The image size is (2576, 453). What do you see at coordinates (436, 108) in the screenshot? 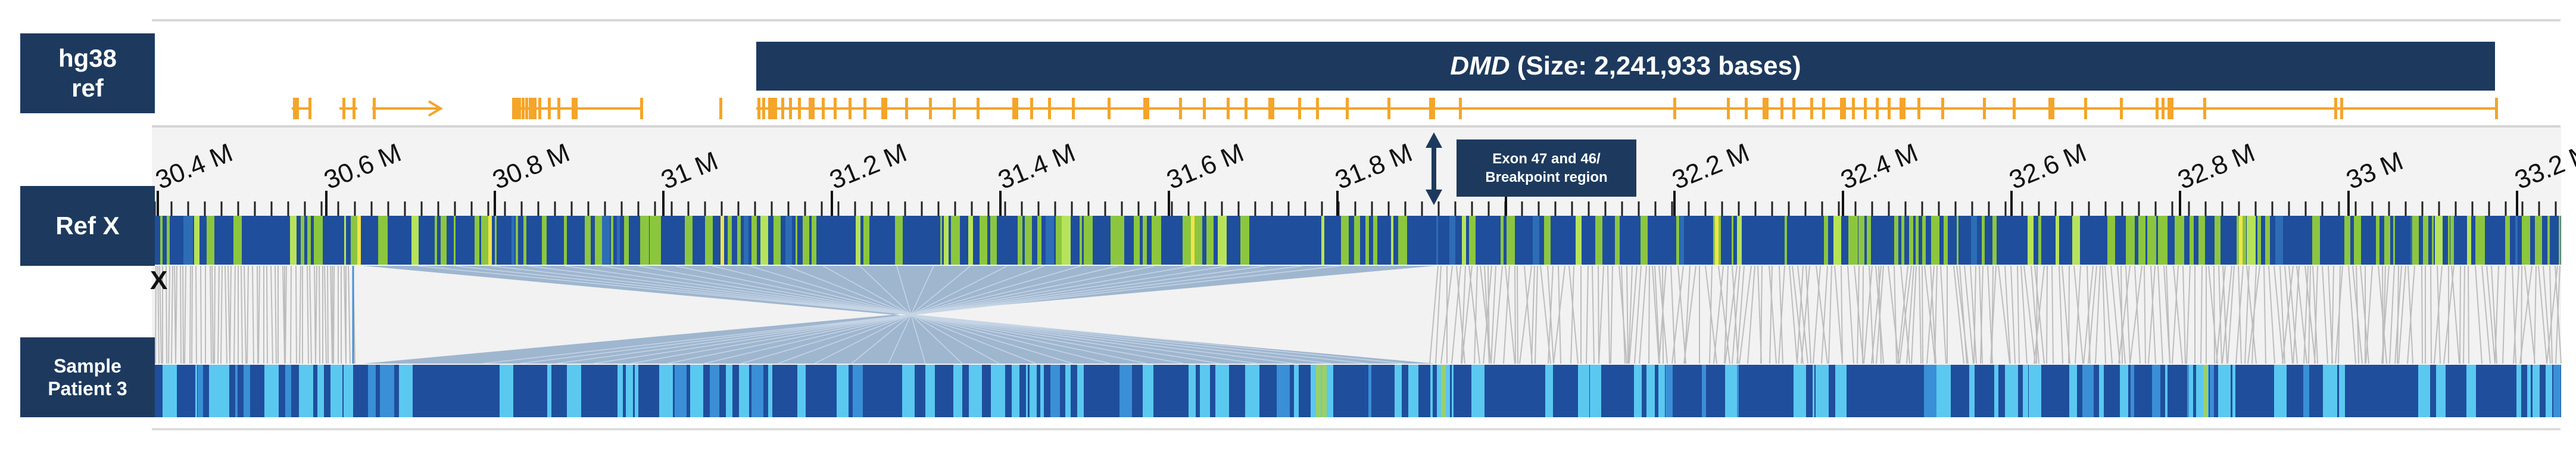
I see `gene-arrow-icon` at bounding box center [436, 108].